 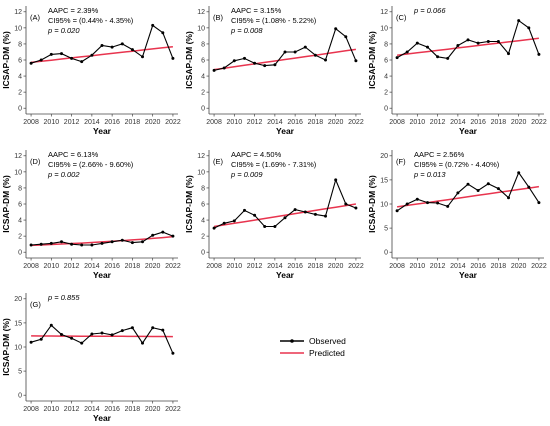 I want to click on y-tick-label: 15, so click(x=18, y=323).